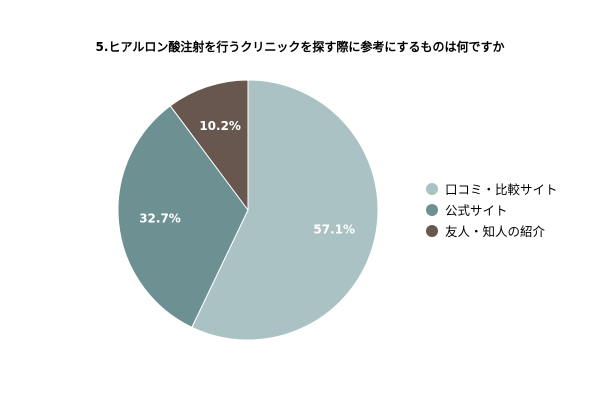 This screenshot has height=400, width=600. Describe the element at coordinates (220, 126) in the screenshot. I see `slice-value-label-3: 10.2%` at that location.